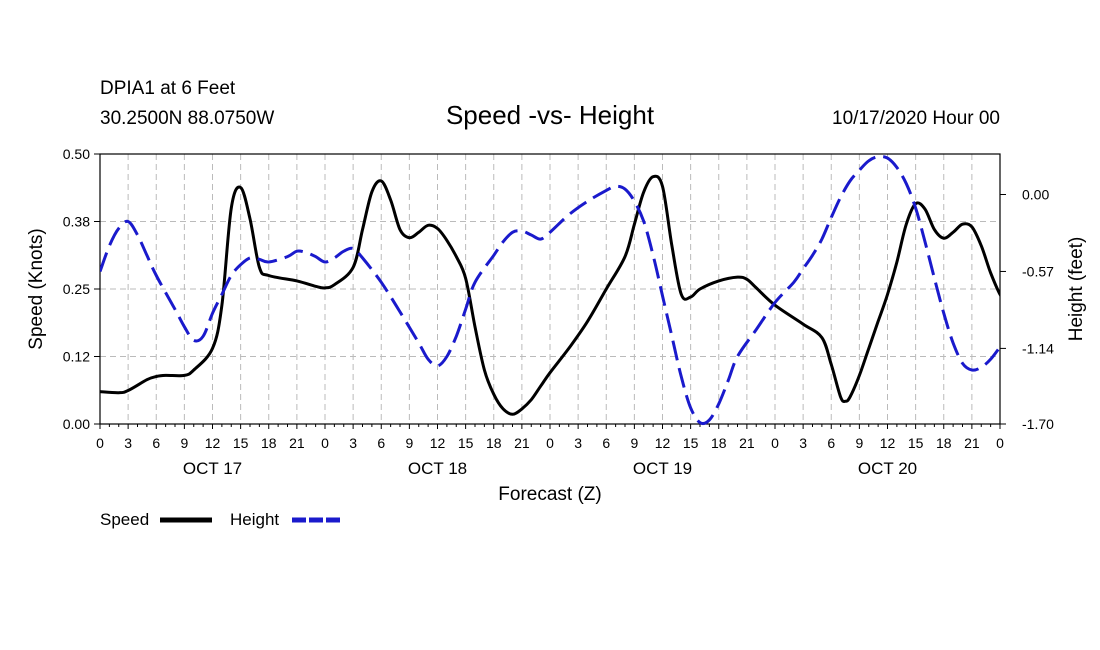 This screenshot has height=650, width=1100. Describe the element at coordinates (1076, 289) in the screenshot. I see `y2-axis-label: Height (feet)` at that location.